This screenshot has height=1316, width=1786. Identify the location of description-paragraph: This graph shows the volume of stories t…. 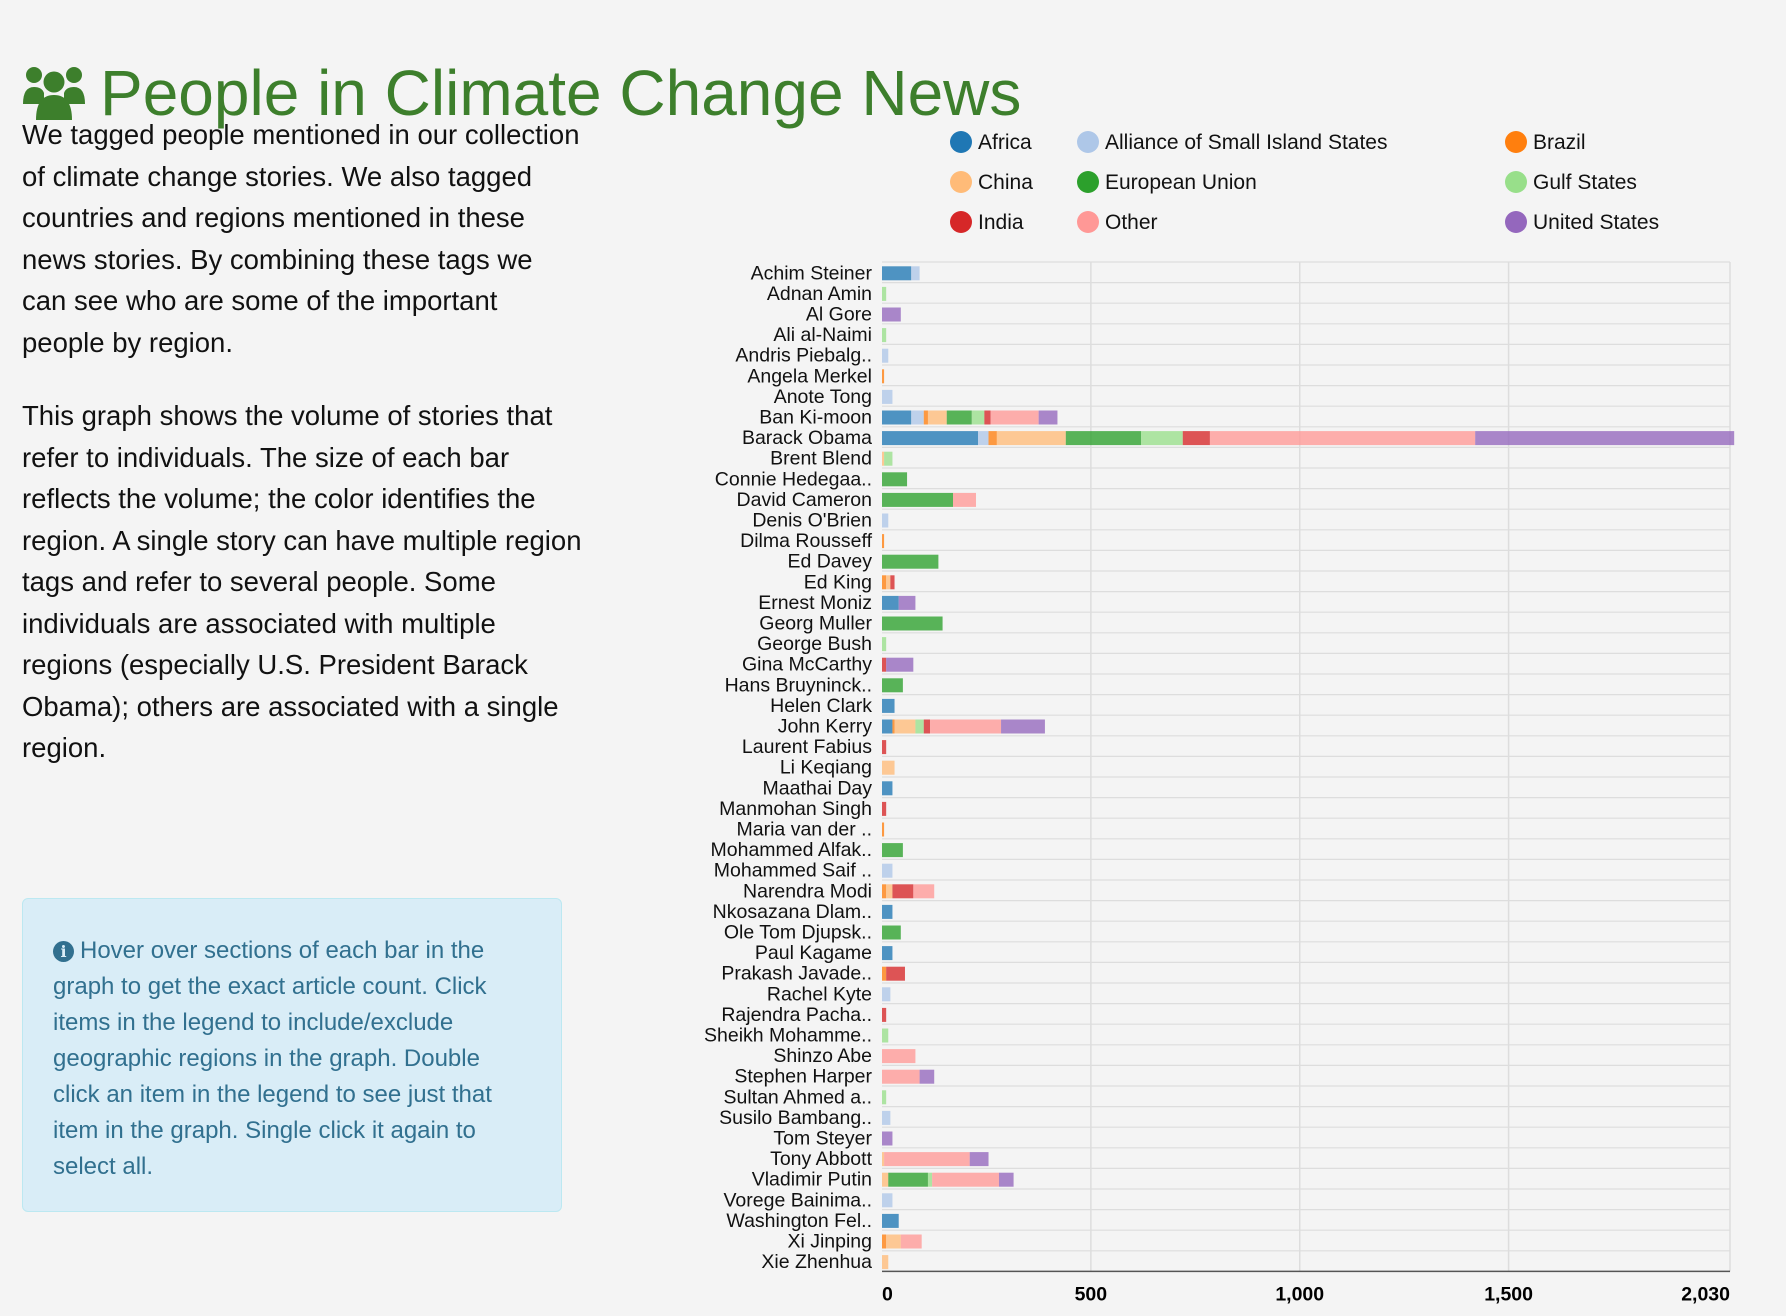
(302, 581).